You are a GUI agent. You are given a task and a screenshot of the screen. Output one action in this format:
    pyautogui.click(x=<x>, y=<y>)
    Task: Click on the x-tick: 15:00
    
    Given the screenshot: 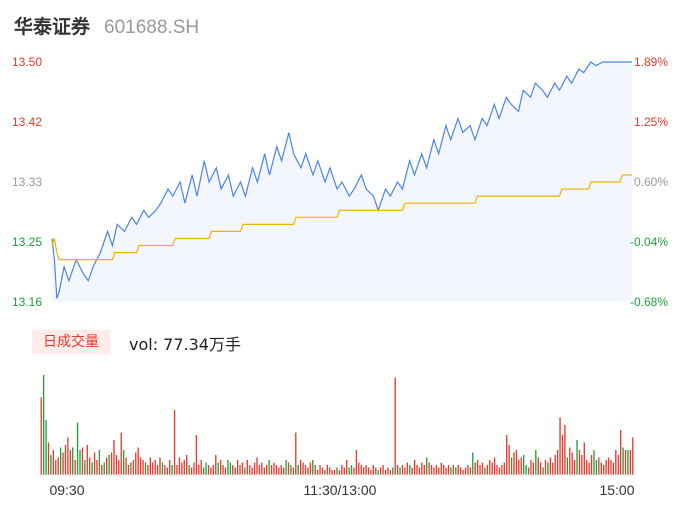 What is the action you would take?
    pyautogui.click(x=616, y=490)
    